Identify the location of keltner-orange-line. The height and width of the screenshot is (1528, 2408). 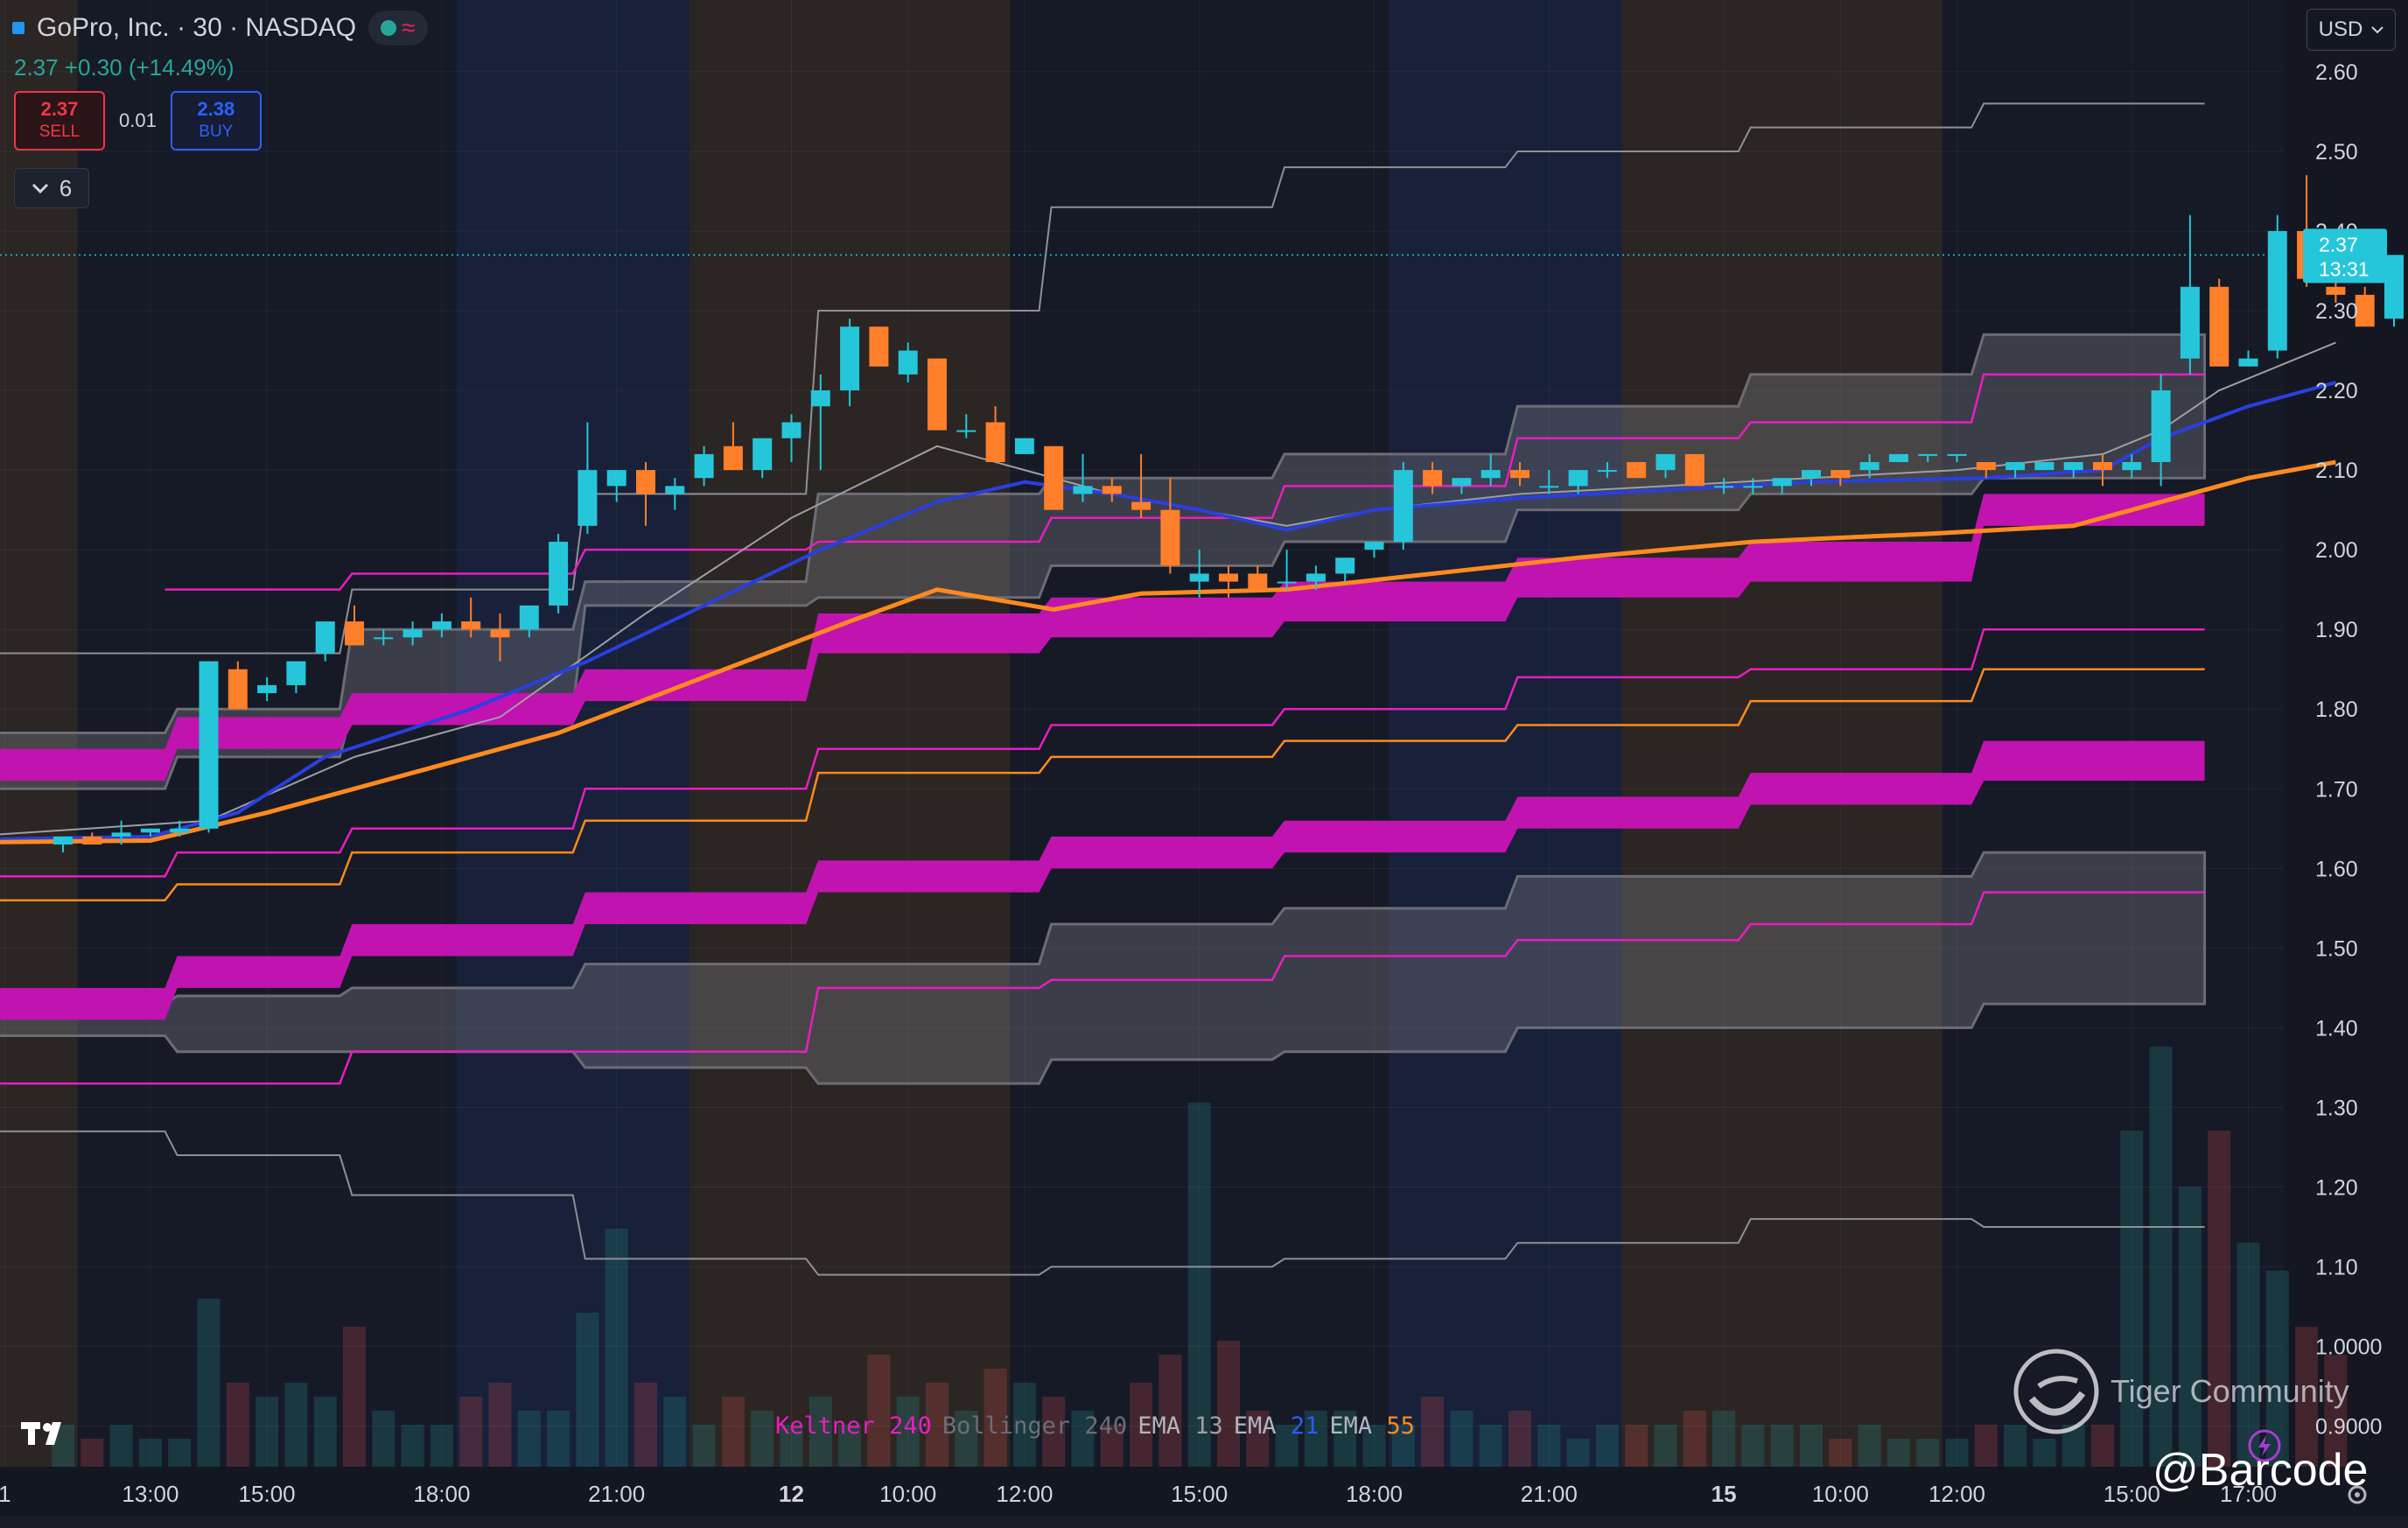
(1102, 784).